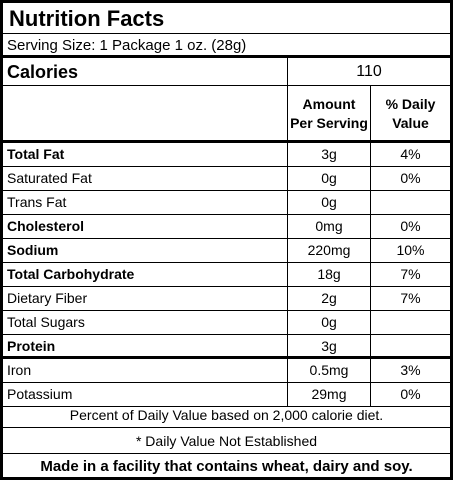  What do you see at coordinates (410, 250) in the screenshot?
I see `nutrient-daily-value: 10%` at bounding box center [410, 250].